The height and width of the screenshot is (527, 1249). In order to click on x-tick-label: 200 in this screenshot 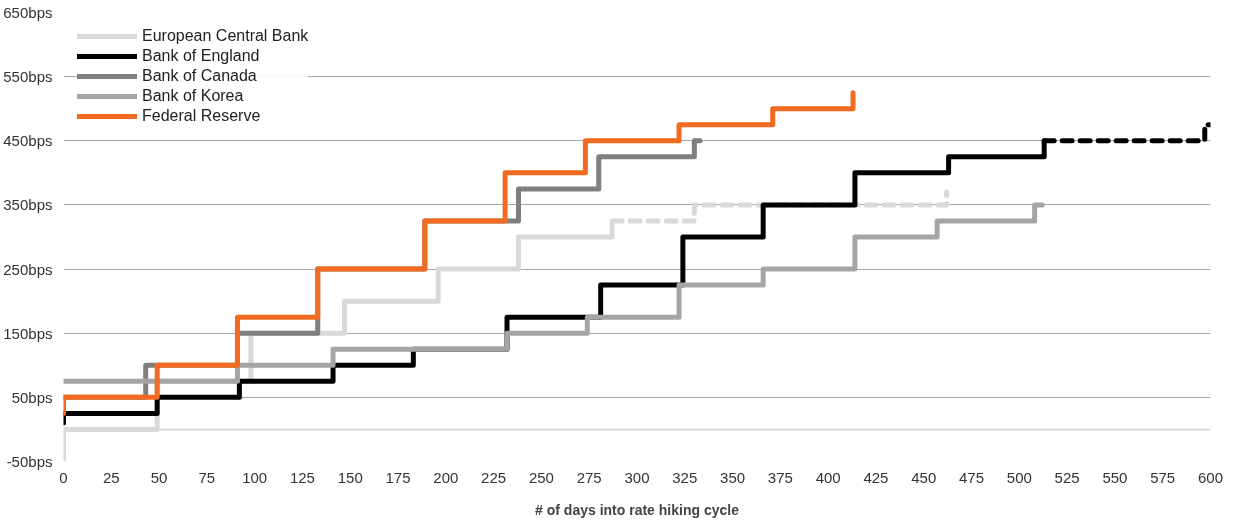, I will do `click(446, 477)`.